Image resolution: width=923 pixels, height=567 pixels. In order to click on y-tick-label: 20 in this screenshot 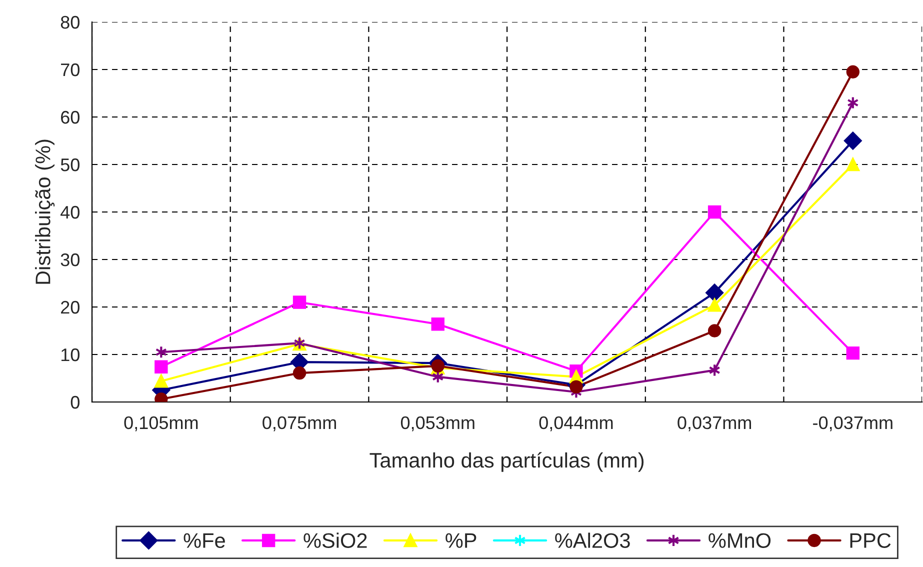, I will do `click(70, 307)`.